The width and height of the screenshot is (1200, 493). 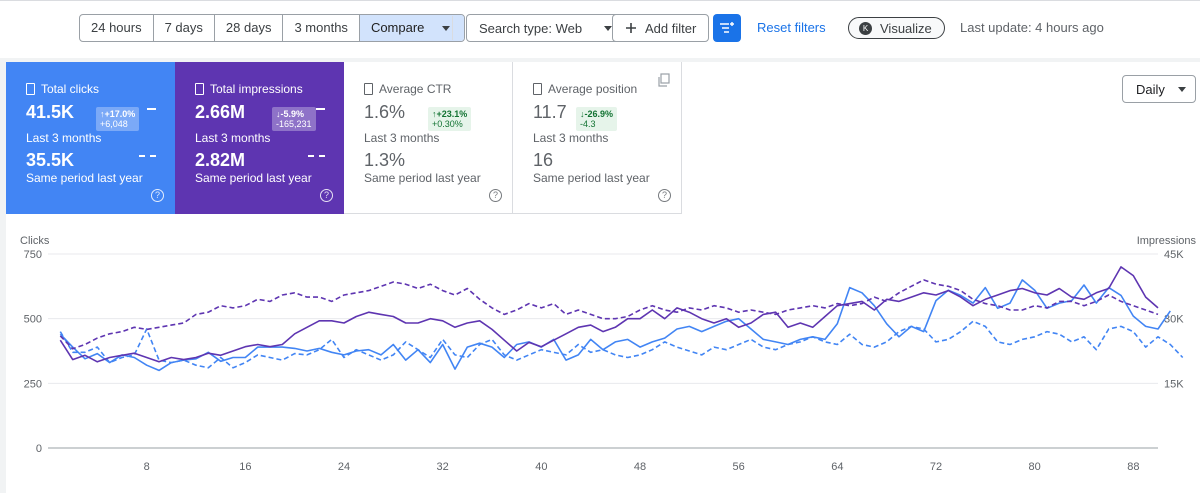 What do you see at coordinates (671, 28) in the screenshot?
I see `add-filter-label: Add filter` at bounding box center [671, 28].